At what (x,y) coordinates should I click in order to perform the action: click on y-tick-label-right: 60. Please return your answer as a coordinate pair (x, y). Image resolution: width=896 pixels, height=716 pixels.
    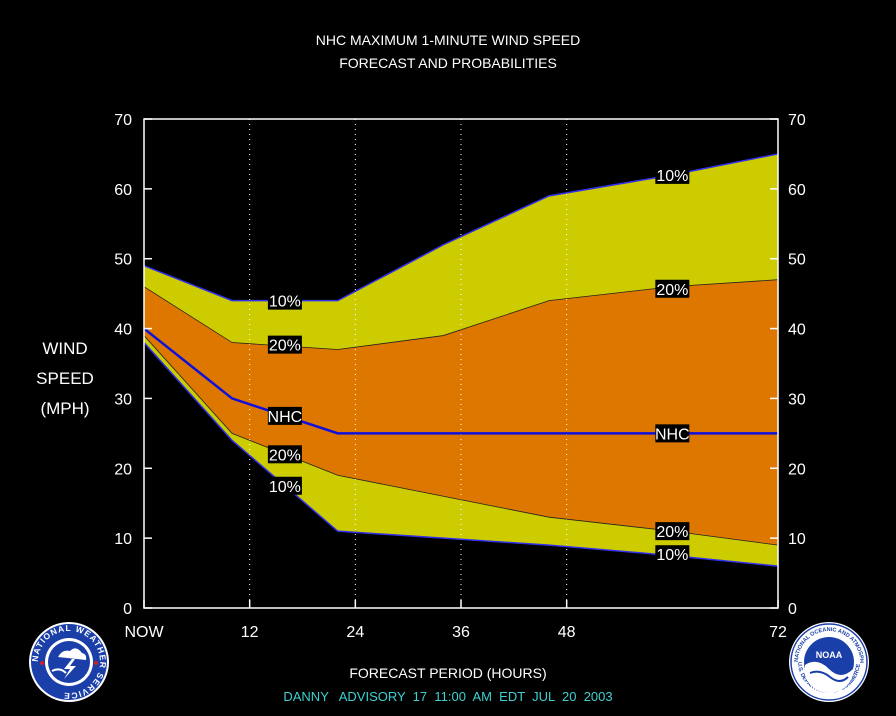
    Looking at the image, I should click on (797, 190).